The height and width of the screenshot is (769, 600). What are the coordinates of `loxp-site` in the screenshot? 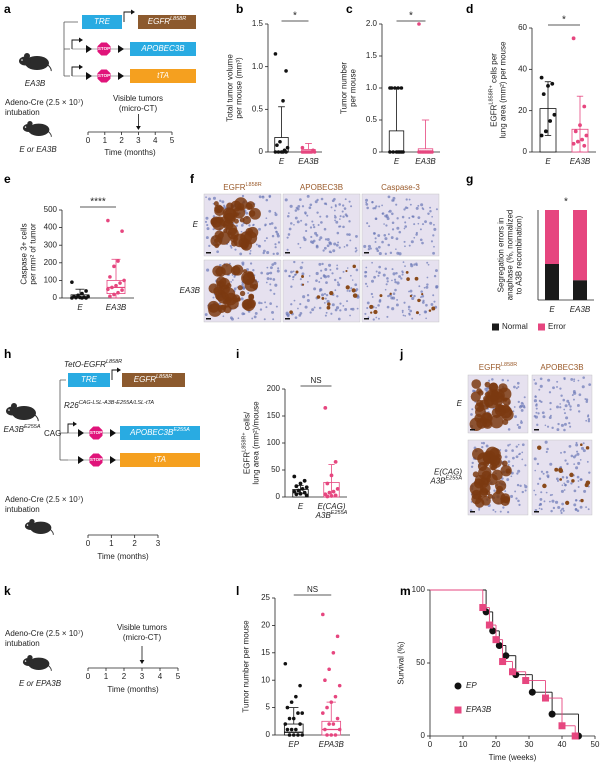 It's located at (89, 49).